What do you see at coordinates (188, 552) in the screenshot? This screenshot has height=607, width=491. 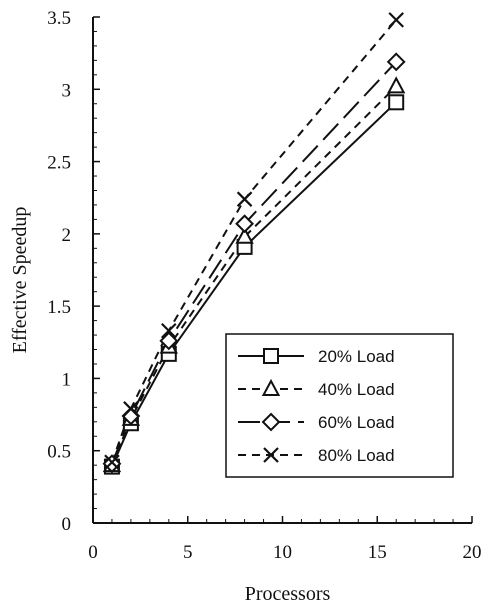 I see `x-tick-label: 5` at bounding box center [188, 552].